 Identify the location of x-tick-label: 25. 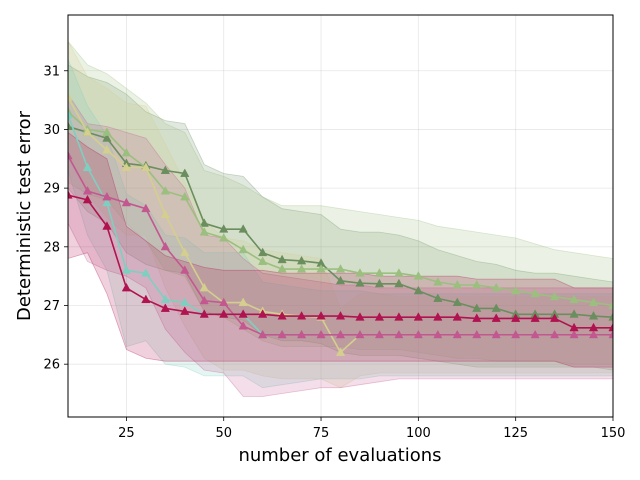
(126, 433).